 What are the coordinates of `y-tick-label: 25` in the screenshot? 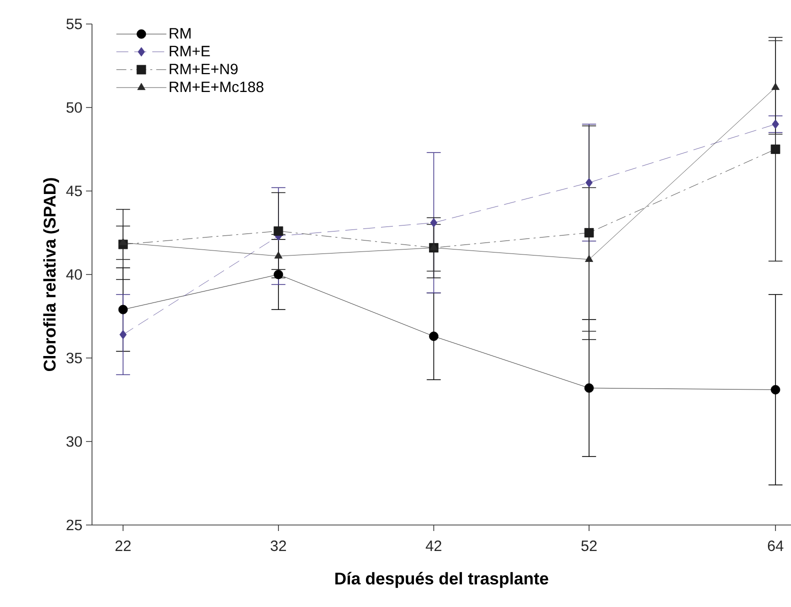 It's located at (74, 525).